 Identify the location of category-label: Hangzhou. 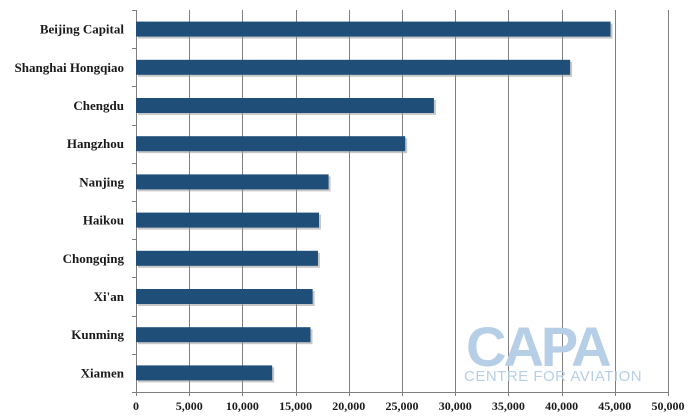
(95, 143).